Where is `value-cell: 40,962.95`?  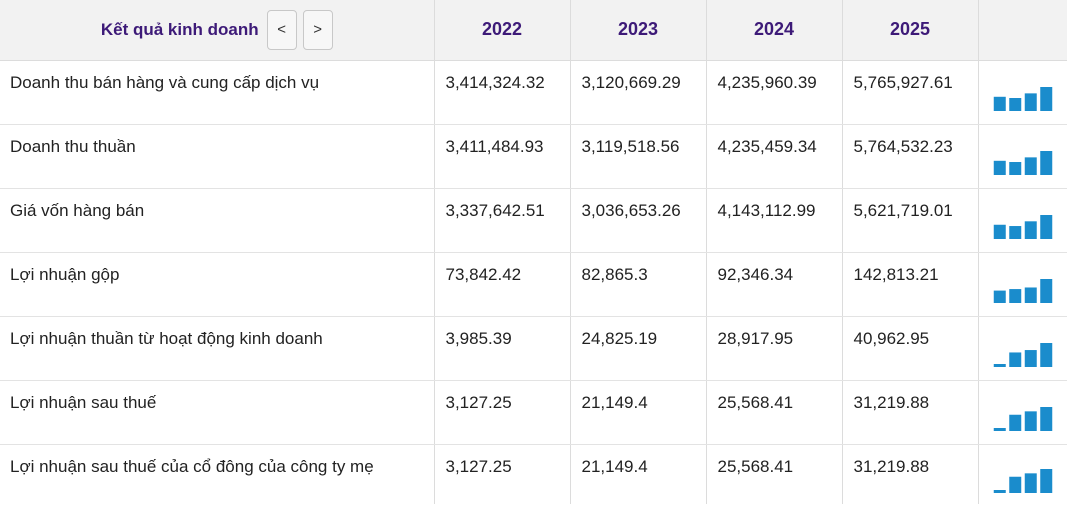 value-cell: 40,962.95 is located at coordinates (910, 348).